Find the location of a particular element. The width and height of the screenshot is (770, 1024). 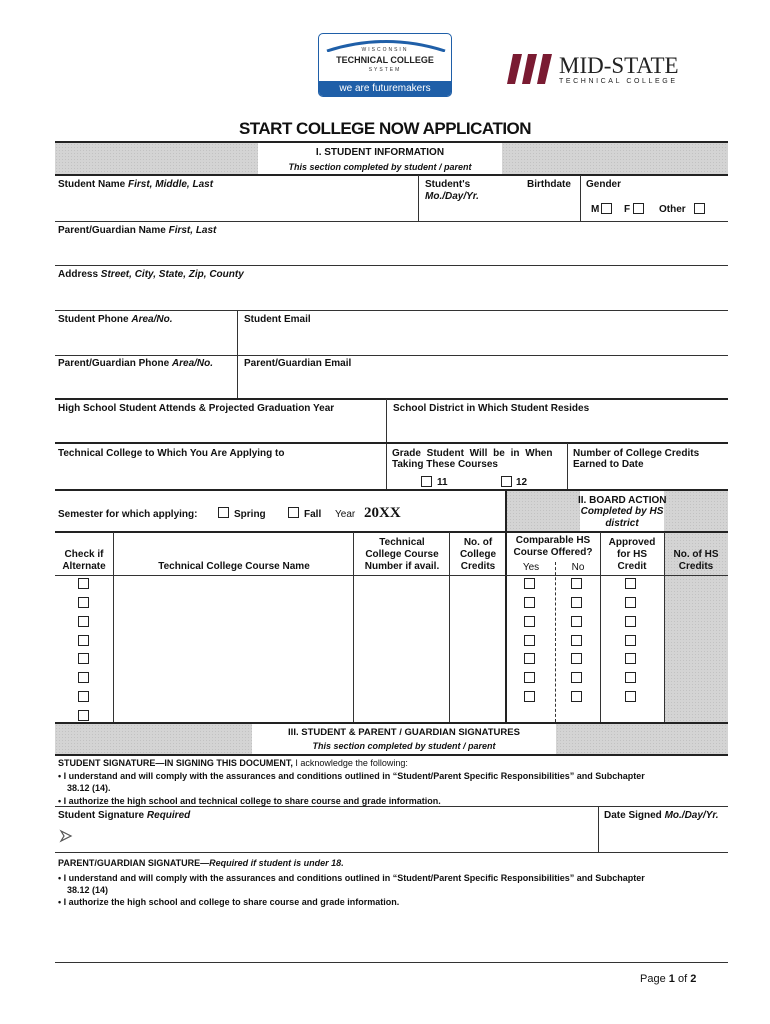

parent-name-label: Parent/Guardian Name First, Last is located at coordinates (137, 230).